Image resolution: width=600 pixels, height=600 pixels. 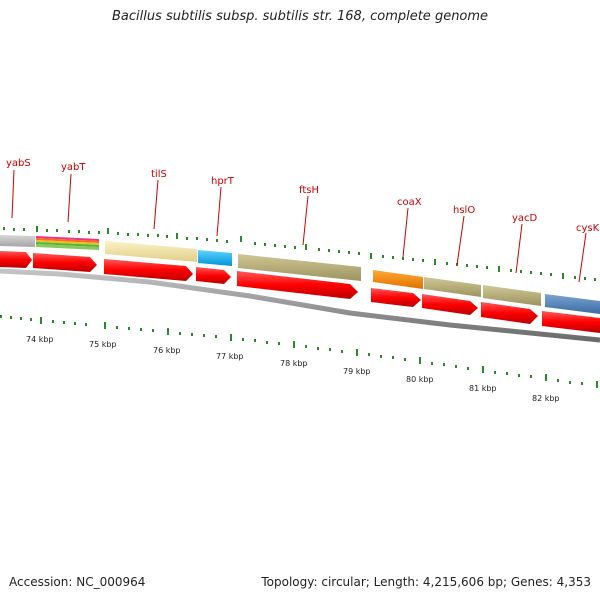 I want to click on cds-arrow-hslO, so click(x=450, y=304).